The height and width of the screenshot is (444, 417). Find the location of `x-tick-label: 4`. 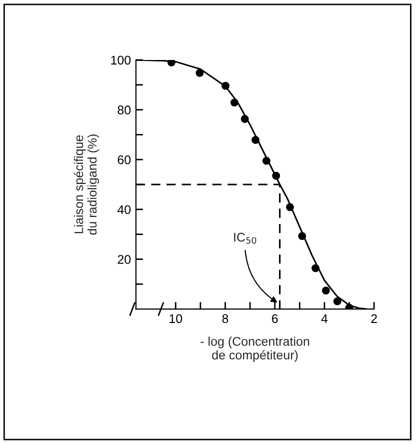

x-tick-label: 4 is located at coordinates (324, 318).